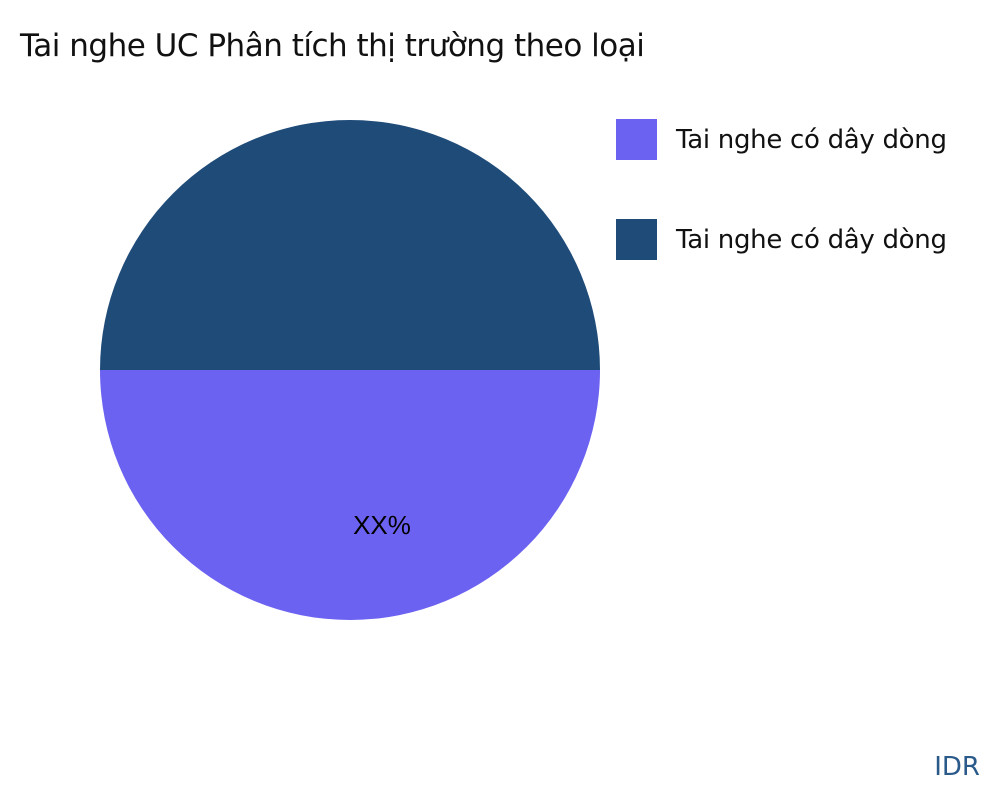 This screenshot has width=1000, height=800. I want to click on source-label: IDR, so click(957, 767).